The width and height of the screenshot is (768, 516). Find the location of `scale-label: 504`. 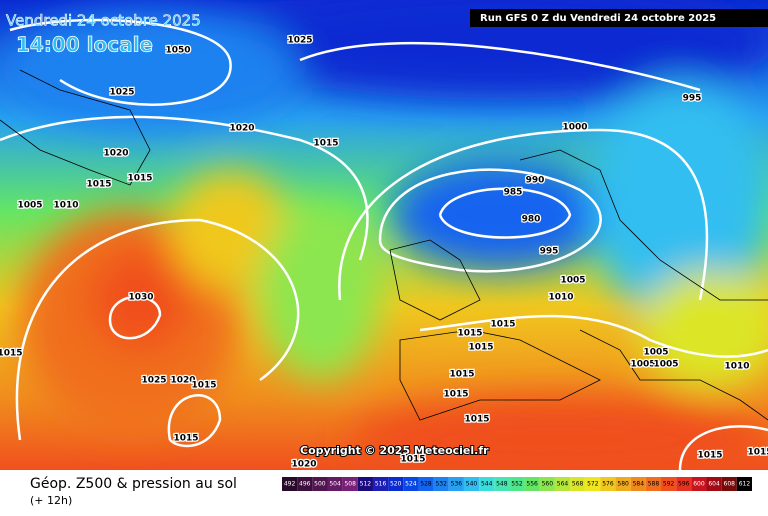

scale-label: 504 is located at coordinates (335, 484).